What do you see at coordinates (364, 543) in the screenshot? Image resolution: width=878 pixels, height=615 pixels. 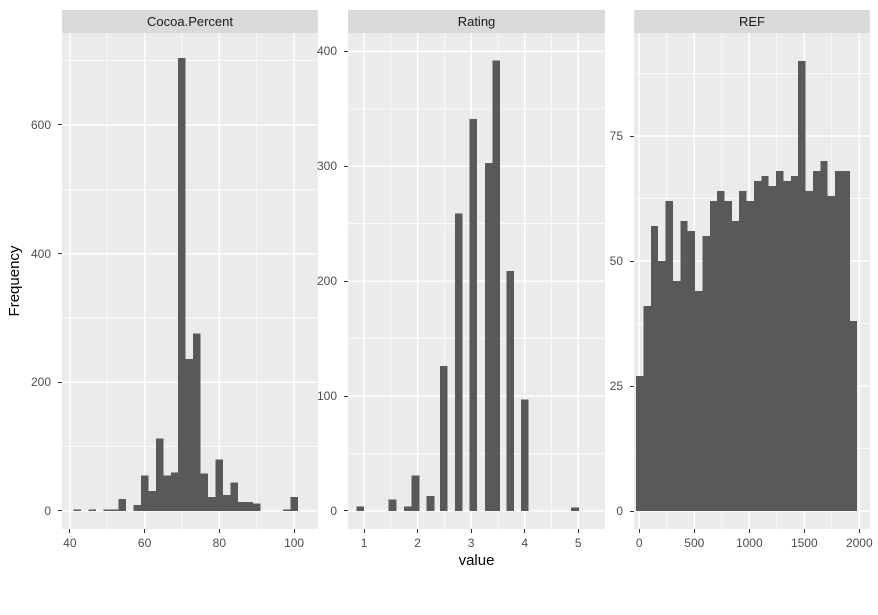 I see `x-tick-label: 1` at bounding box center [364, 543].